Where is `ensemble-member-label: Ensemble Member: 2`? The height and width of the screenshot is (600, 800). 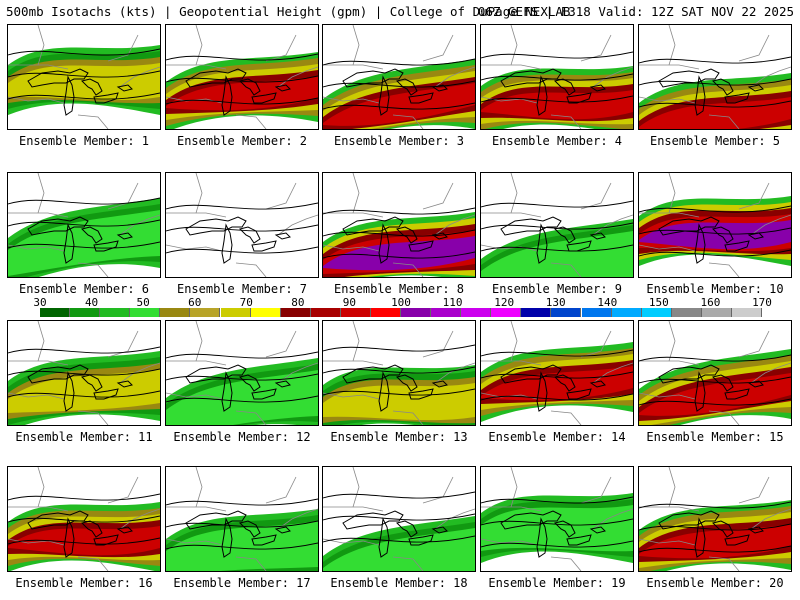 ensemble-member-label: Ensemble Member: 2 is located at coordinates (242, 141).